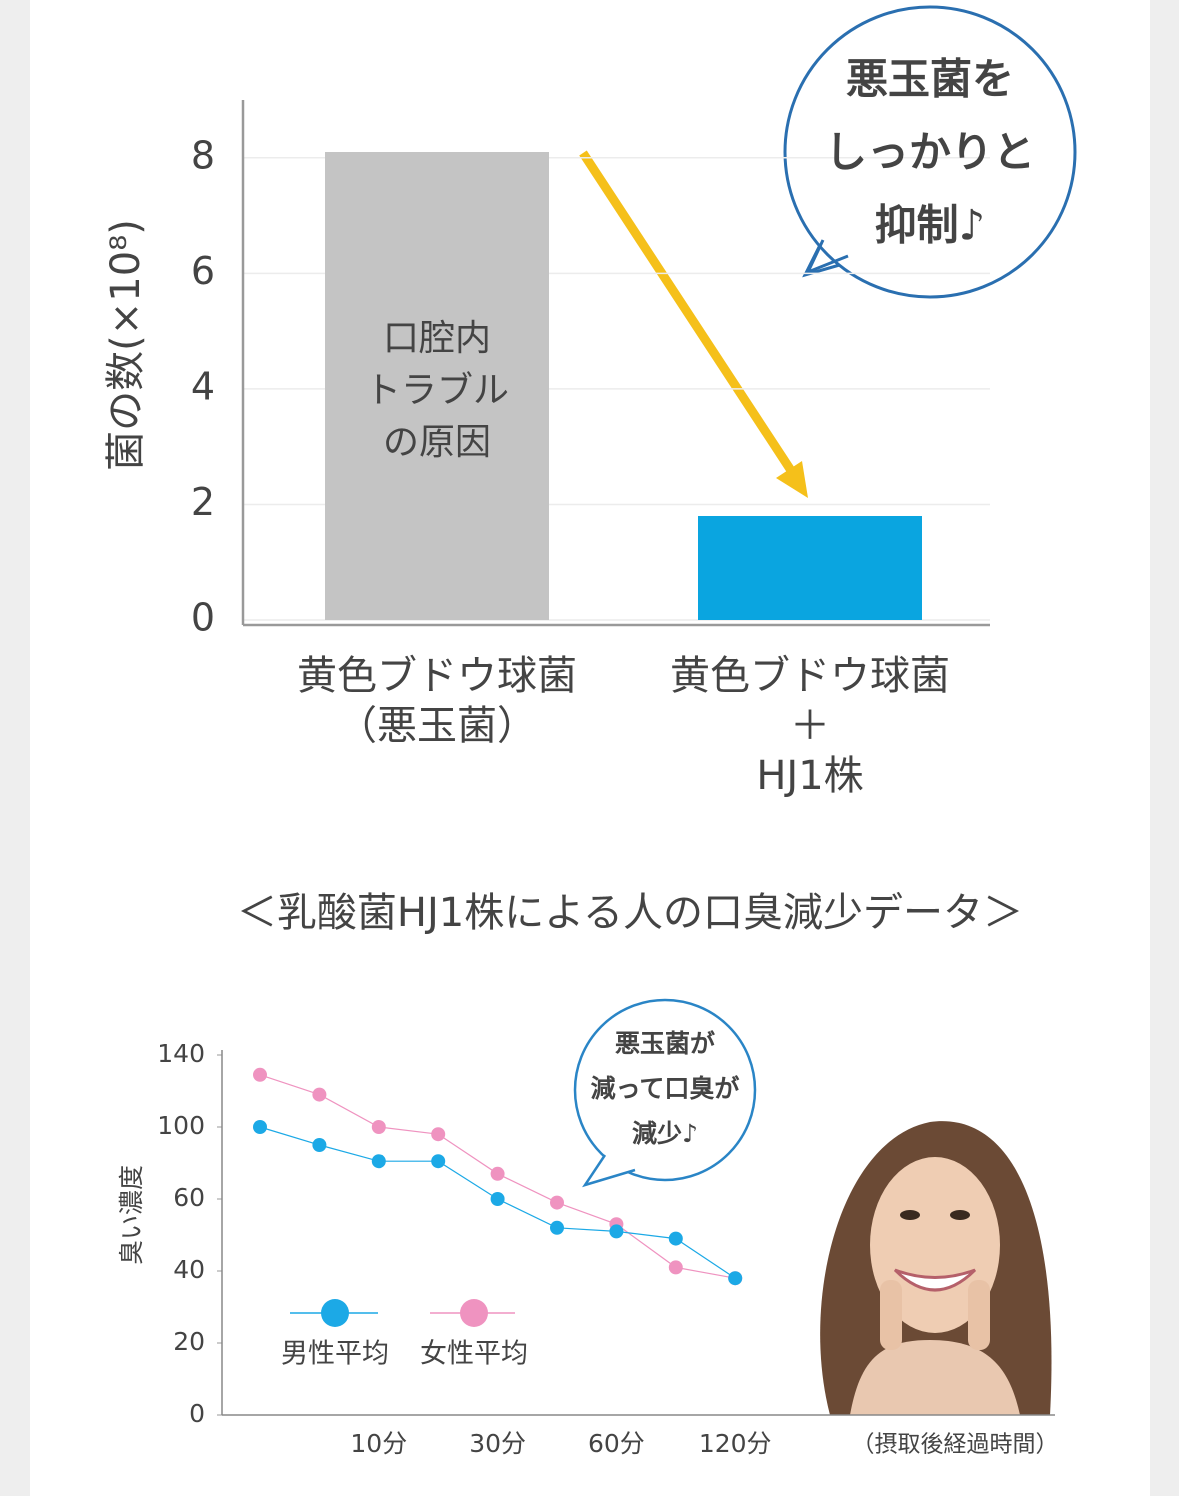  Describe the element at coordinates (809, 776) in the screenshot. I see `x-tick-label: HJ1株` at that location.